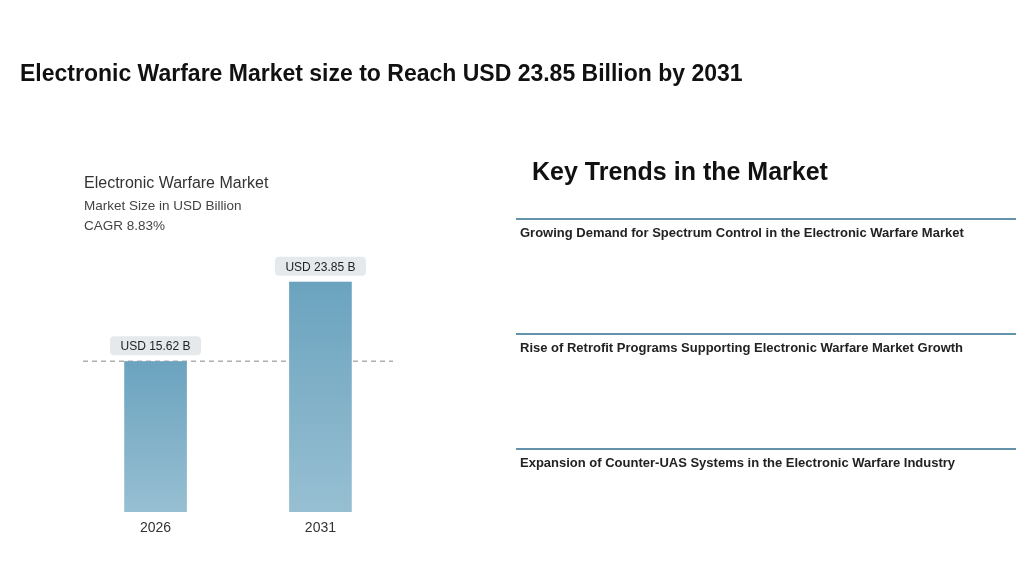 The image size is (1024, 574). I want to click on text: CAGR 8.83%, so click(125, 225).